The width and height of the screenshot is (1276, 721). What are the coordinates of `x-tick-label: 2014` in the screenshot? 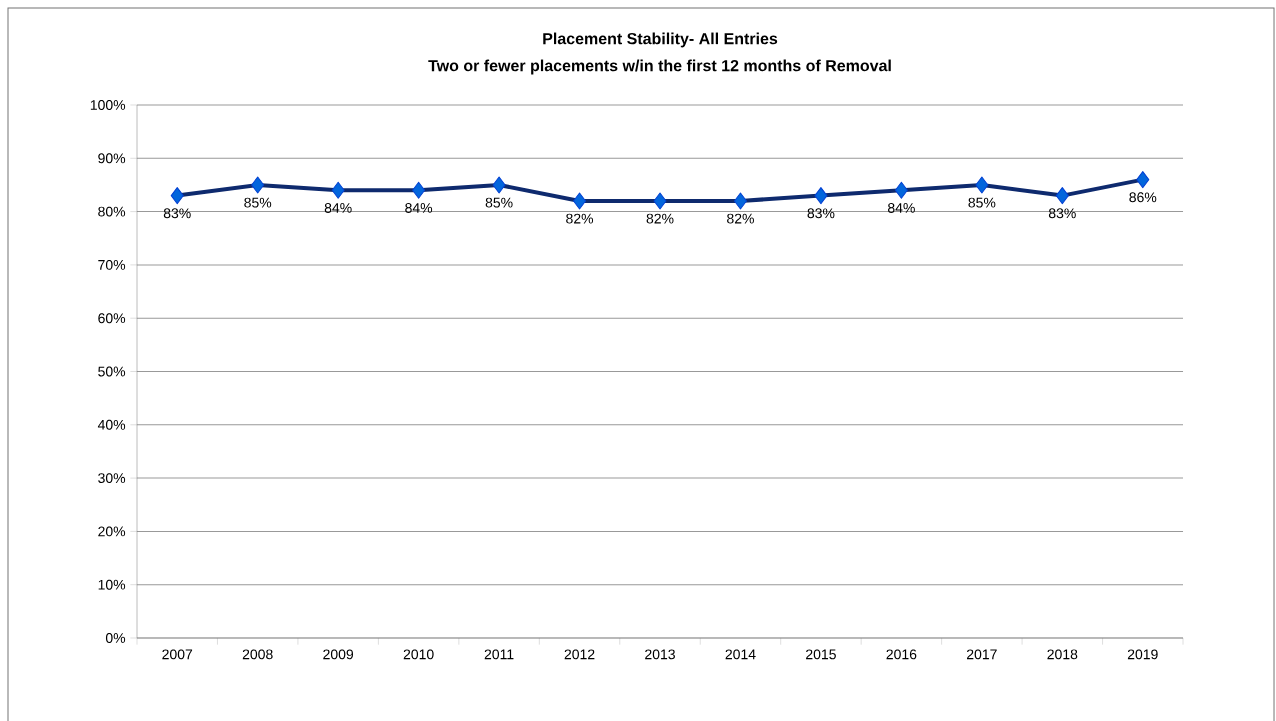 It's located at (740, 654).